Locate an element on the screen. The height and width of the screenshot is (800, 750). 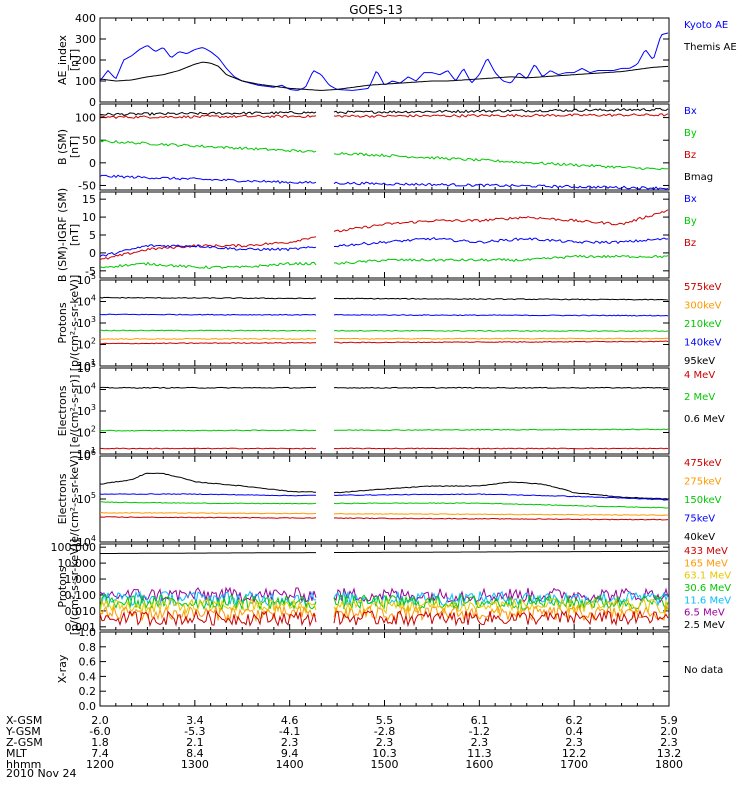
y-tick-label-protons_low: 10³ is located at coordinates (86, 322).